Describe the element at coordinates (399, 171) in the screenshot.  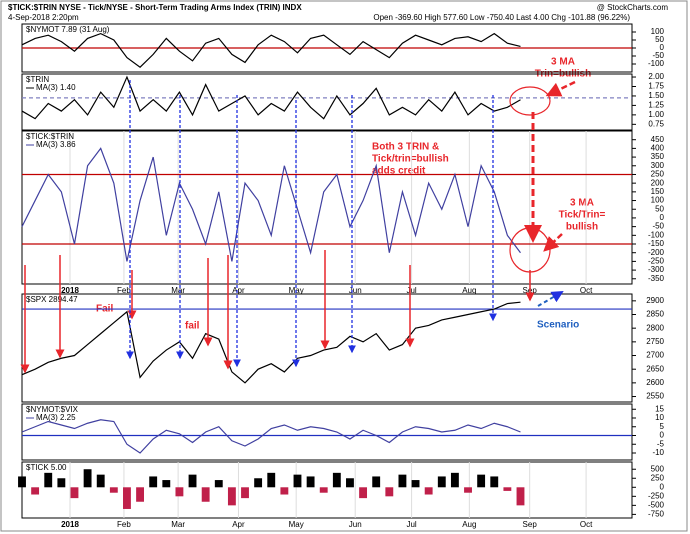
I see `annotation: adds credit` at that location.